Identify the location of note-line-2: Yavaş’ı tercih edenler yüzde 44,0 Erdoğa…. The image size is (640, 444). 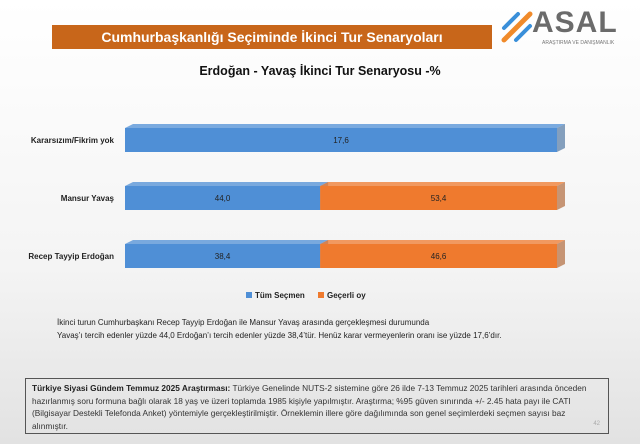
(279, 335).